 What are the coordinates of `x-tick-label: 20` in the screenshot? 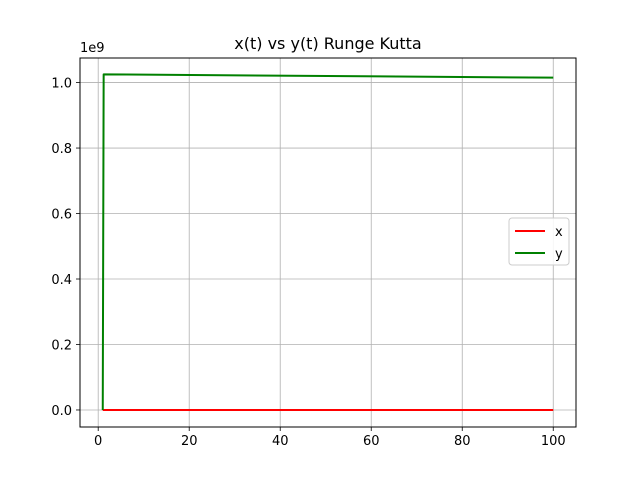 It's located at (189, 441).